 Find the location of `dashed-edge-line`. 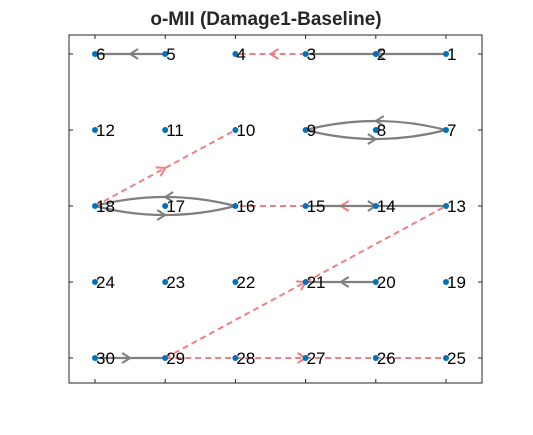

dashed-edge-line is located at coordinates (165, 168).